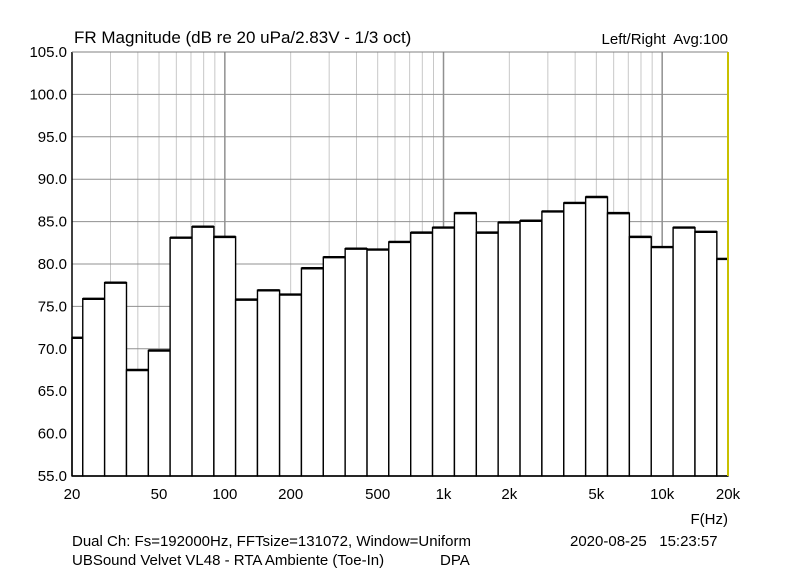 The height and width of the screenshot is (575, 800). I want to click on chart-legend: Left/Right Avg:100, so click(664, 39).